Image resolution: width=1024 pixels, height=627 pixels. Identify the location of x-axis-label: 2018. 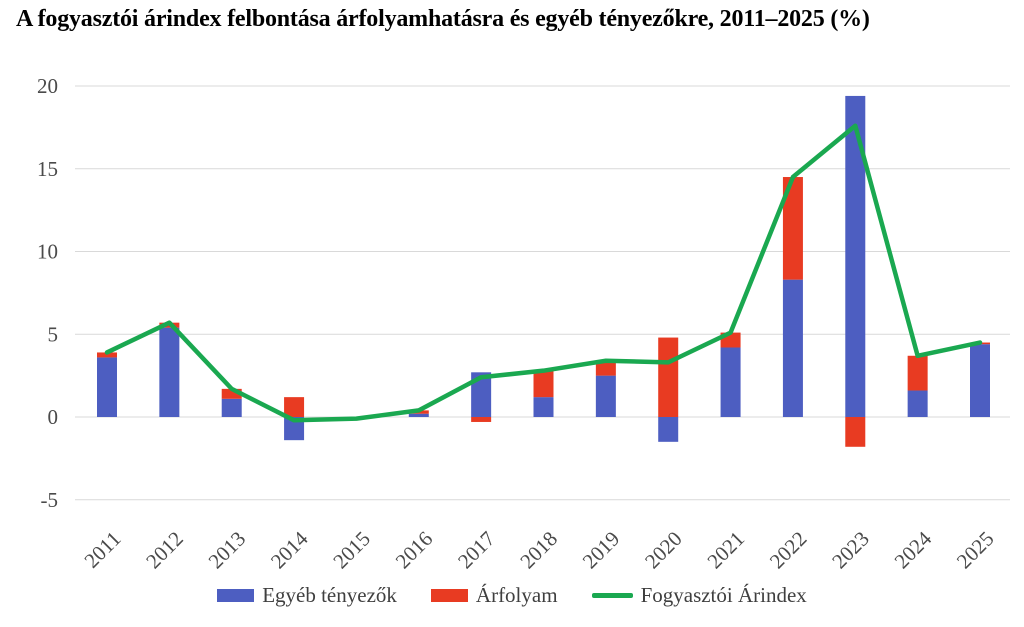
(538, 548).